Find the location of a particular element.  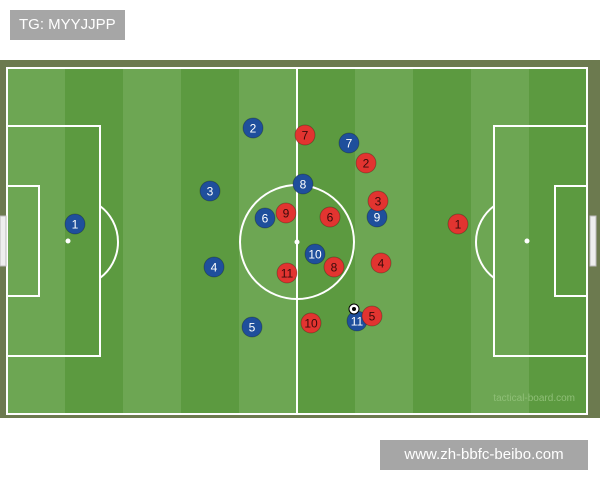

left-penalty-spot is located at coordinates (68, 241).